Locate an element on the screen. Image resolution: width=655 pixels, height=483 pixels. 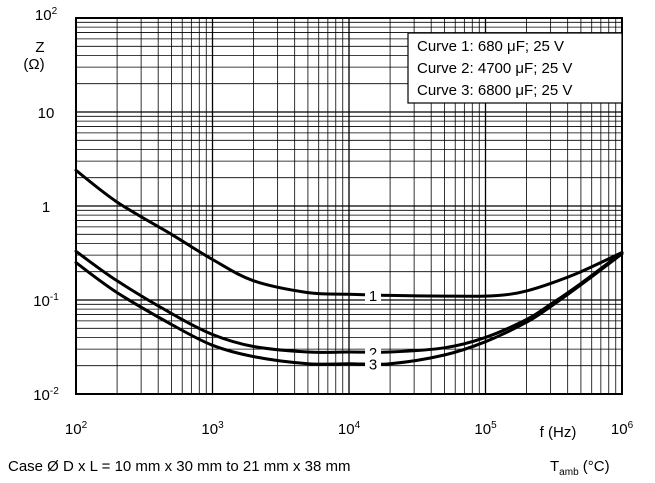
curve-label-1: 1 is located at coordinates (373, 296).